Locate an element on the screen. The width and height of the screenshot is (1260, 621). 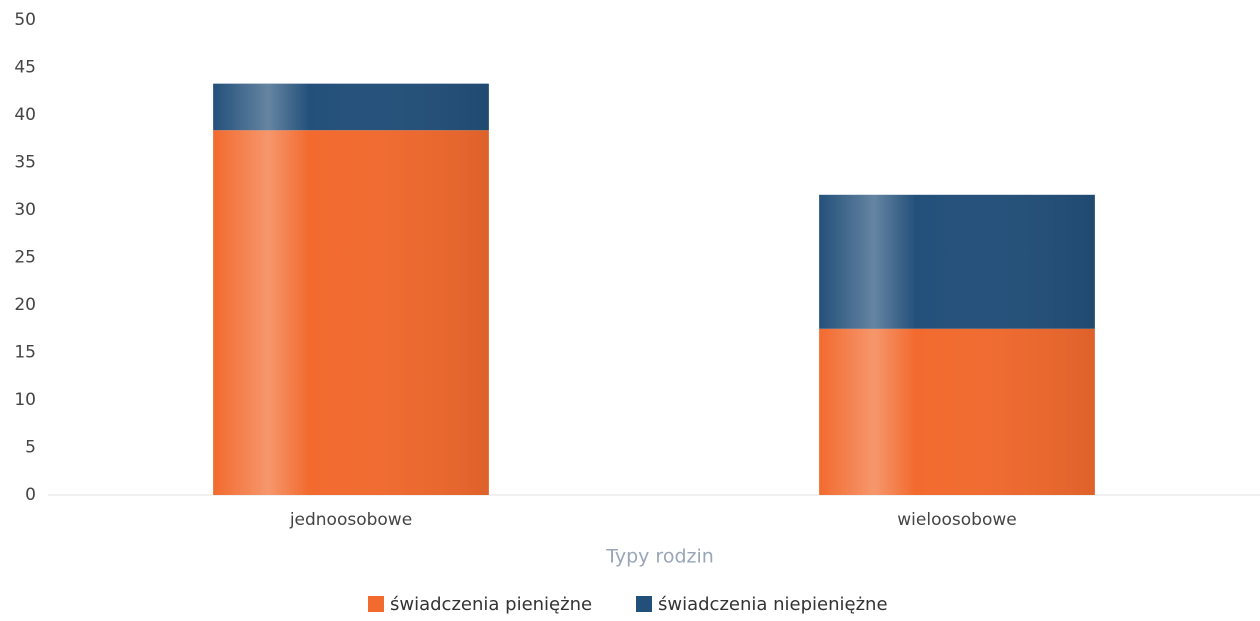
x-tick-label: jednoosobowe is located at coordinates (350, 520).